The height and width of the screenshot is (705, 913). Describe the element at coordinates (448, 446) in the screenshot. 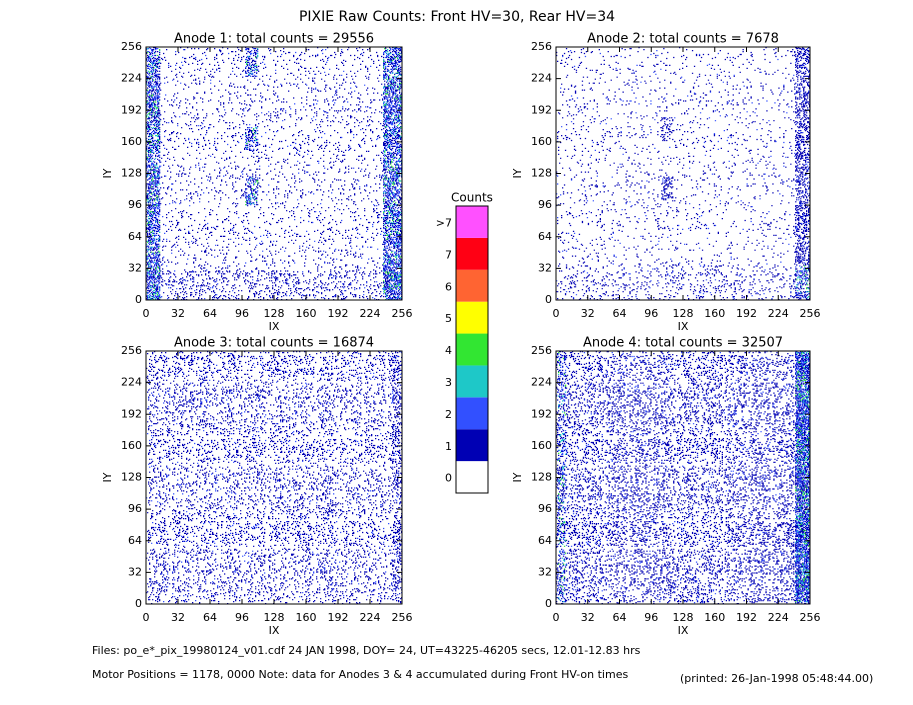

I see `colorbar-label: 1` at that location.